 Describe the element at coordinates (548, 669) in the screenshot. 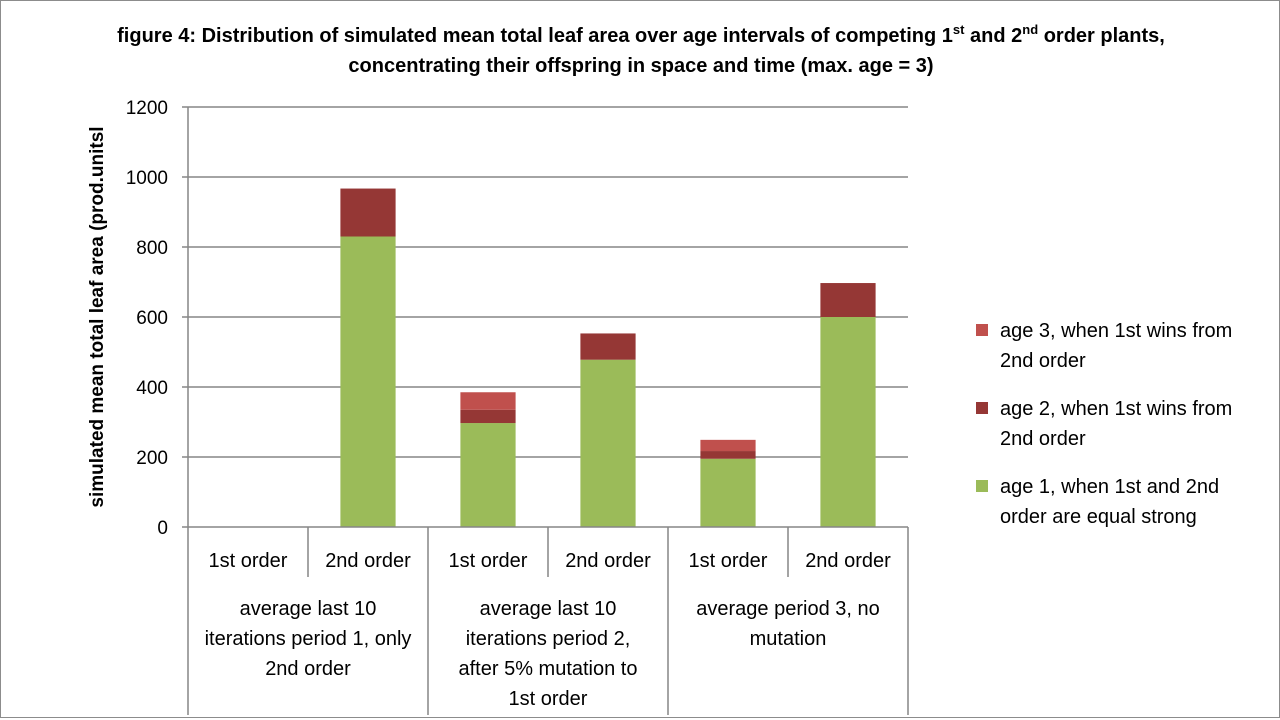

I see `group-label-line: after 5% mutation to` at that location.